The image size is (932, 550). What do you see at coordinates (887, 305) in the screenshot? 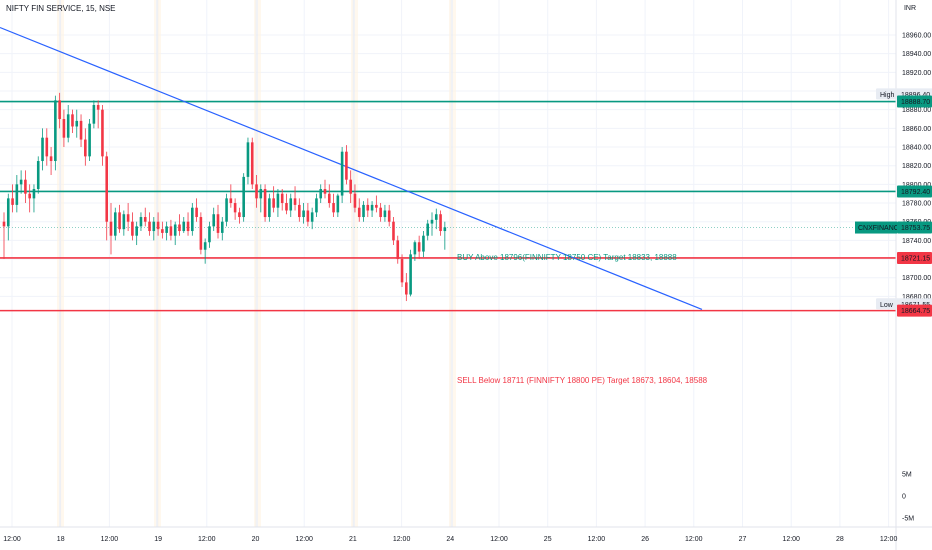
I see `low-tag-text: Low` at bounding box center [887, 305].